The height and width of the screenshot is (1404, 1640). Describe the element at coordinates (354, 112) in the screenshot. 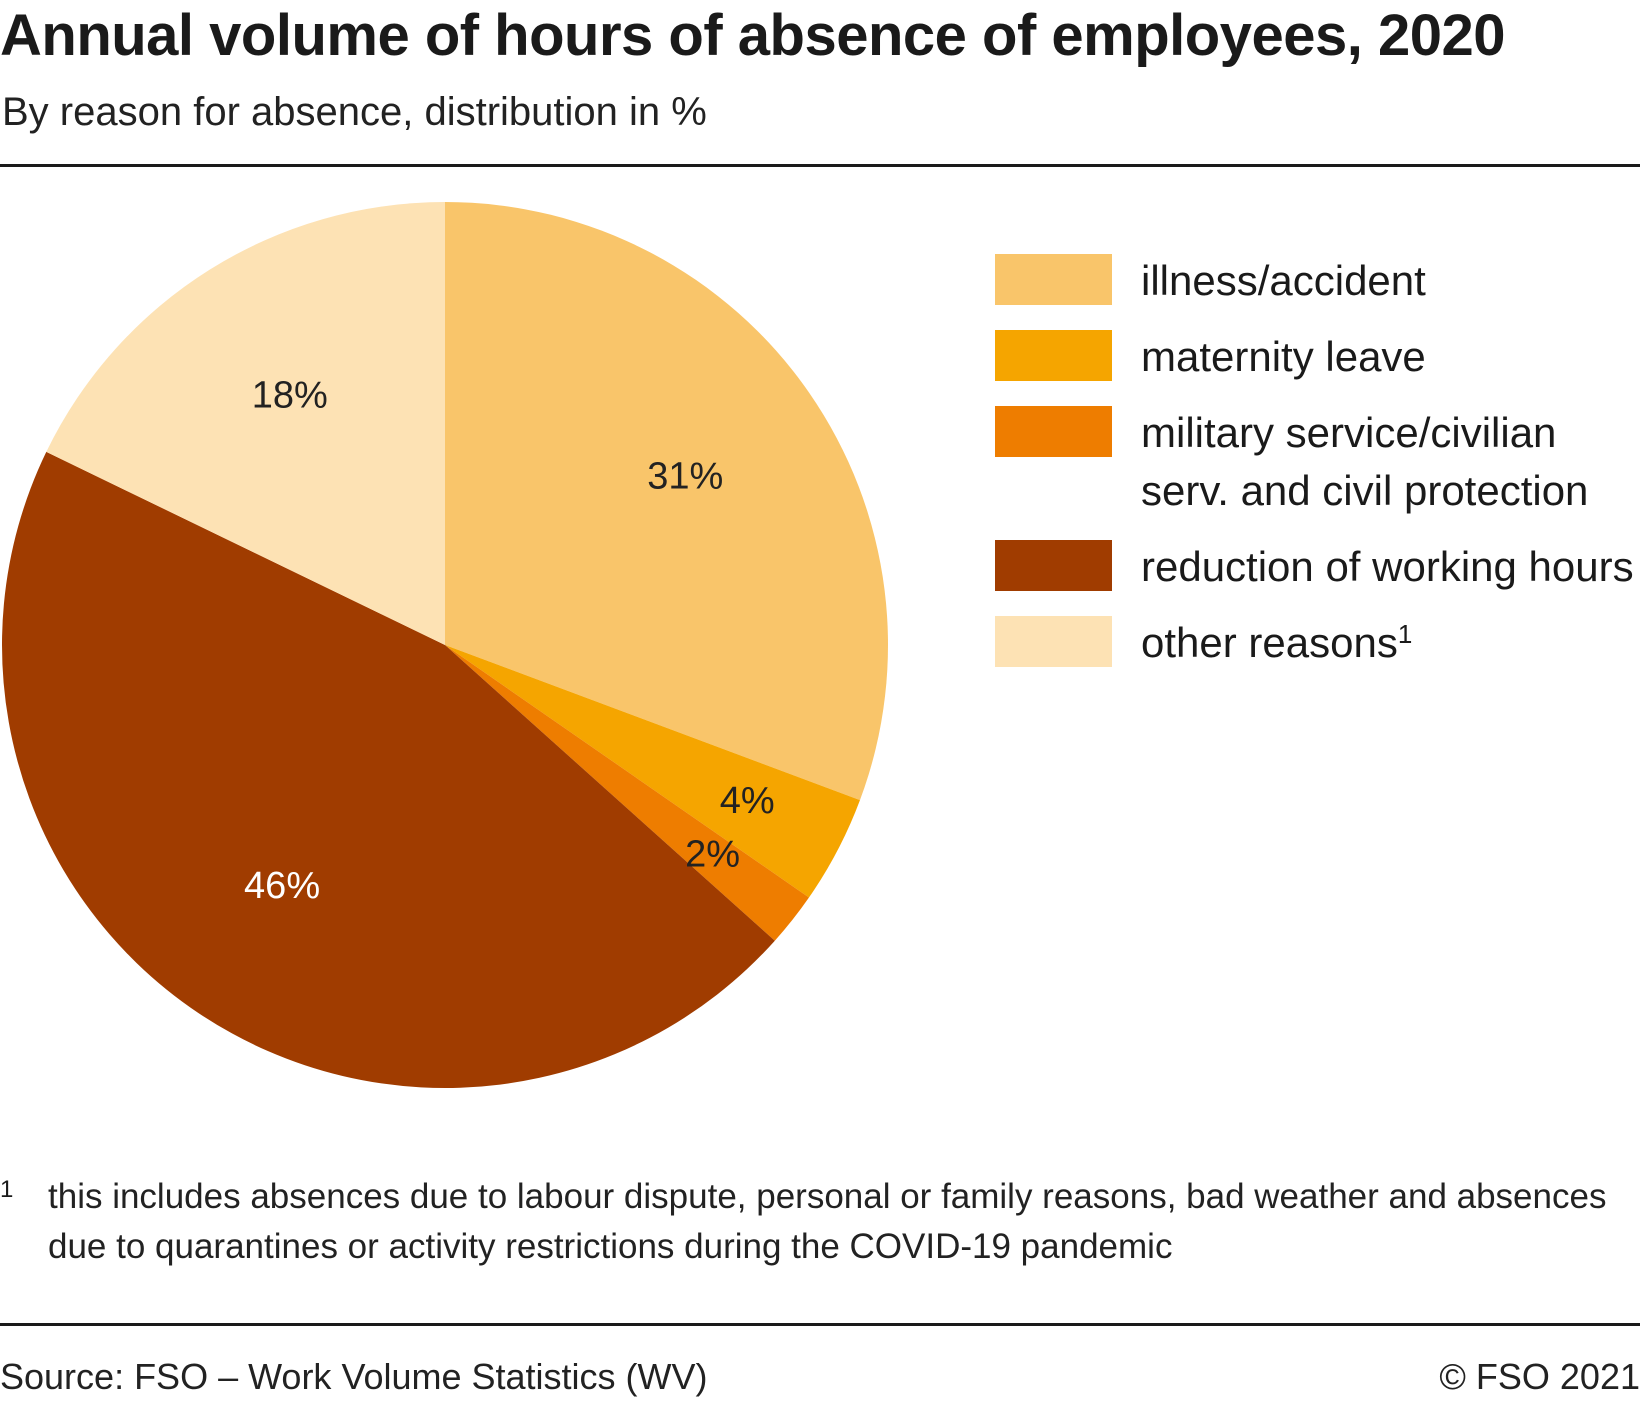

I see `chart-subtitle: By reason for absence, distribution in %` at that location.